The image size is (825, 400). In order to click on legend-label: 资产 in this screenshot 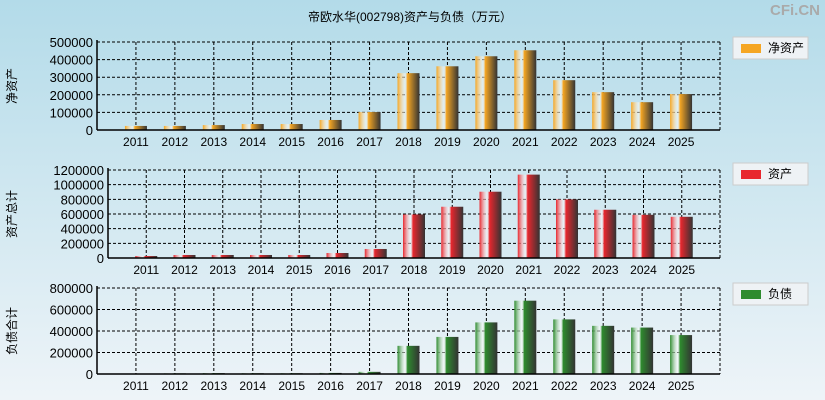, I will do `click(780, 174)`.